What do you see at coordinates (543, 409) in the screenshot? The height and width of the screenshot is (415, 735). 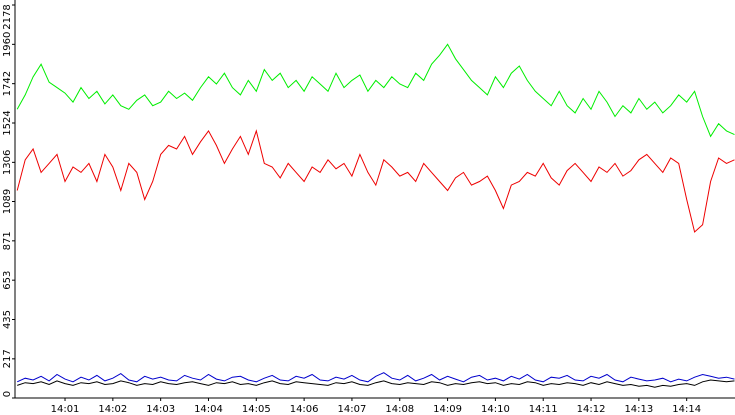 I see `x-tick-label: 14:11` at bounding box center [543, 409].